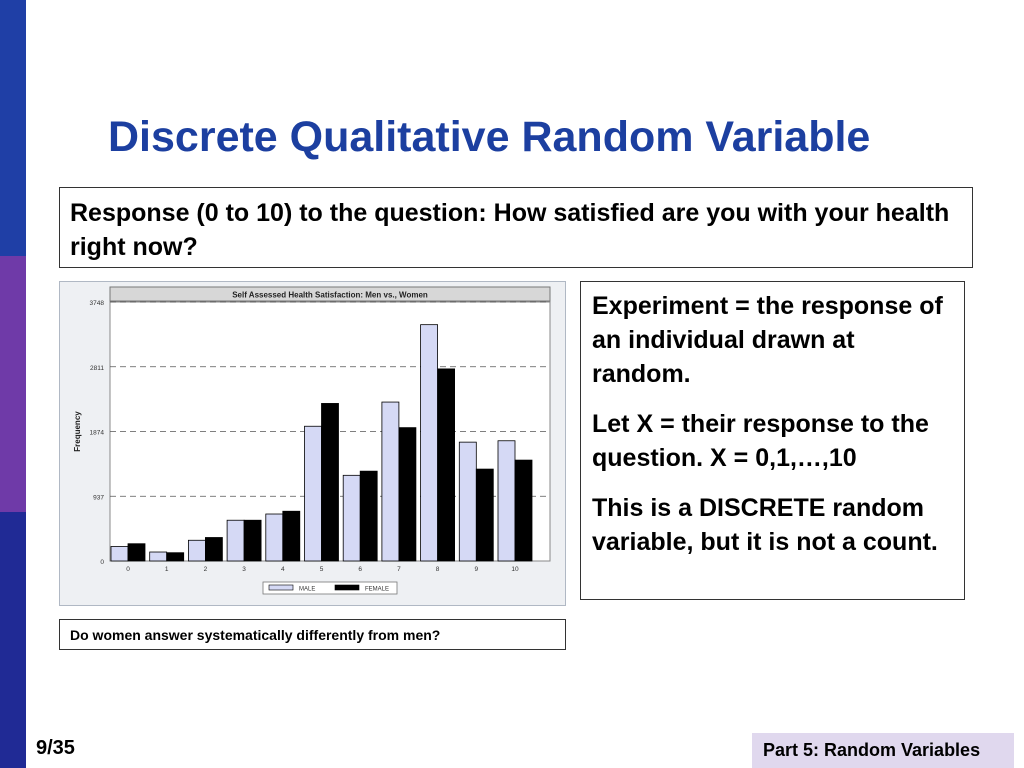 This screenshot has height=768, width=1024. I want to click on x-tick-label: 10, so click(515, 569).